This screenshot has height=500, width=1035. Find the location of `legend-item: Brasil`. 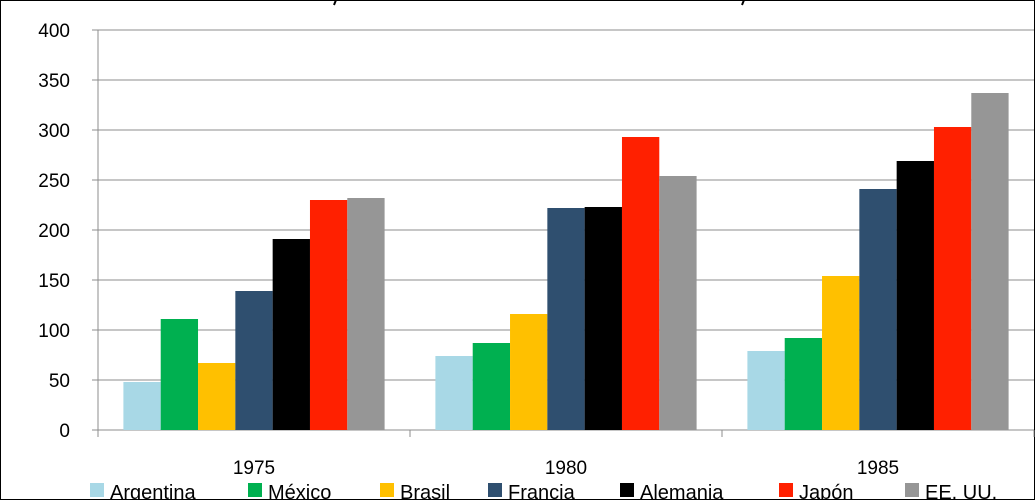

legend-item: Brasil is located at coordinates (415, 491).